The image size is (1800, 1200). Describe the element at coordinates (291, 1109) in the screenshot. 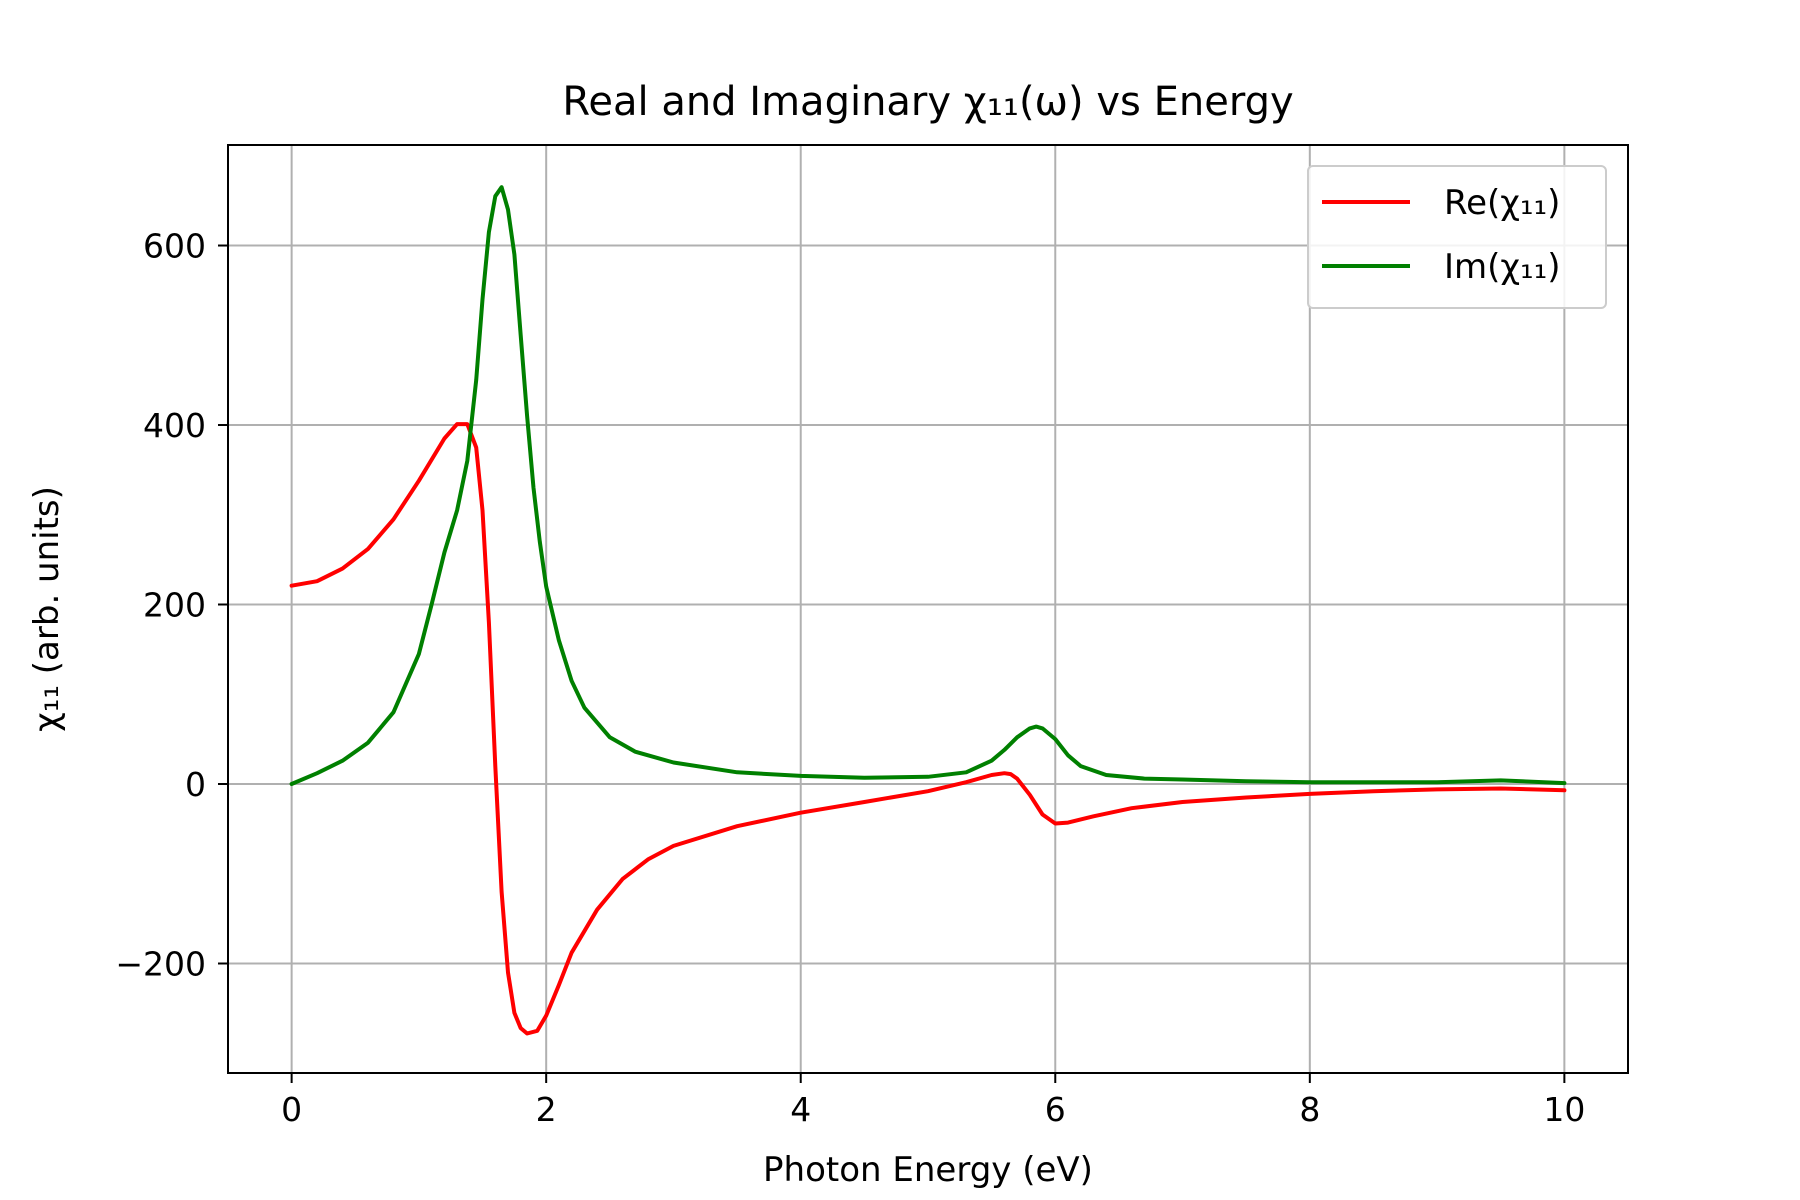

I see `x-tick-label: 0` at that location.